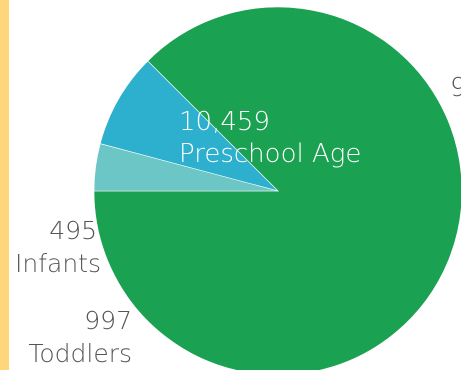 This screenshot has width=461, height=370. Describe the element at coordinates (4, 185) in the screenshot. I see `accent-bar` at that location.